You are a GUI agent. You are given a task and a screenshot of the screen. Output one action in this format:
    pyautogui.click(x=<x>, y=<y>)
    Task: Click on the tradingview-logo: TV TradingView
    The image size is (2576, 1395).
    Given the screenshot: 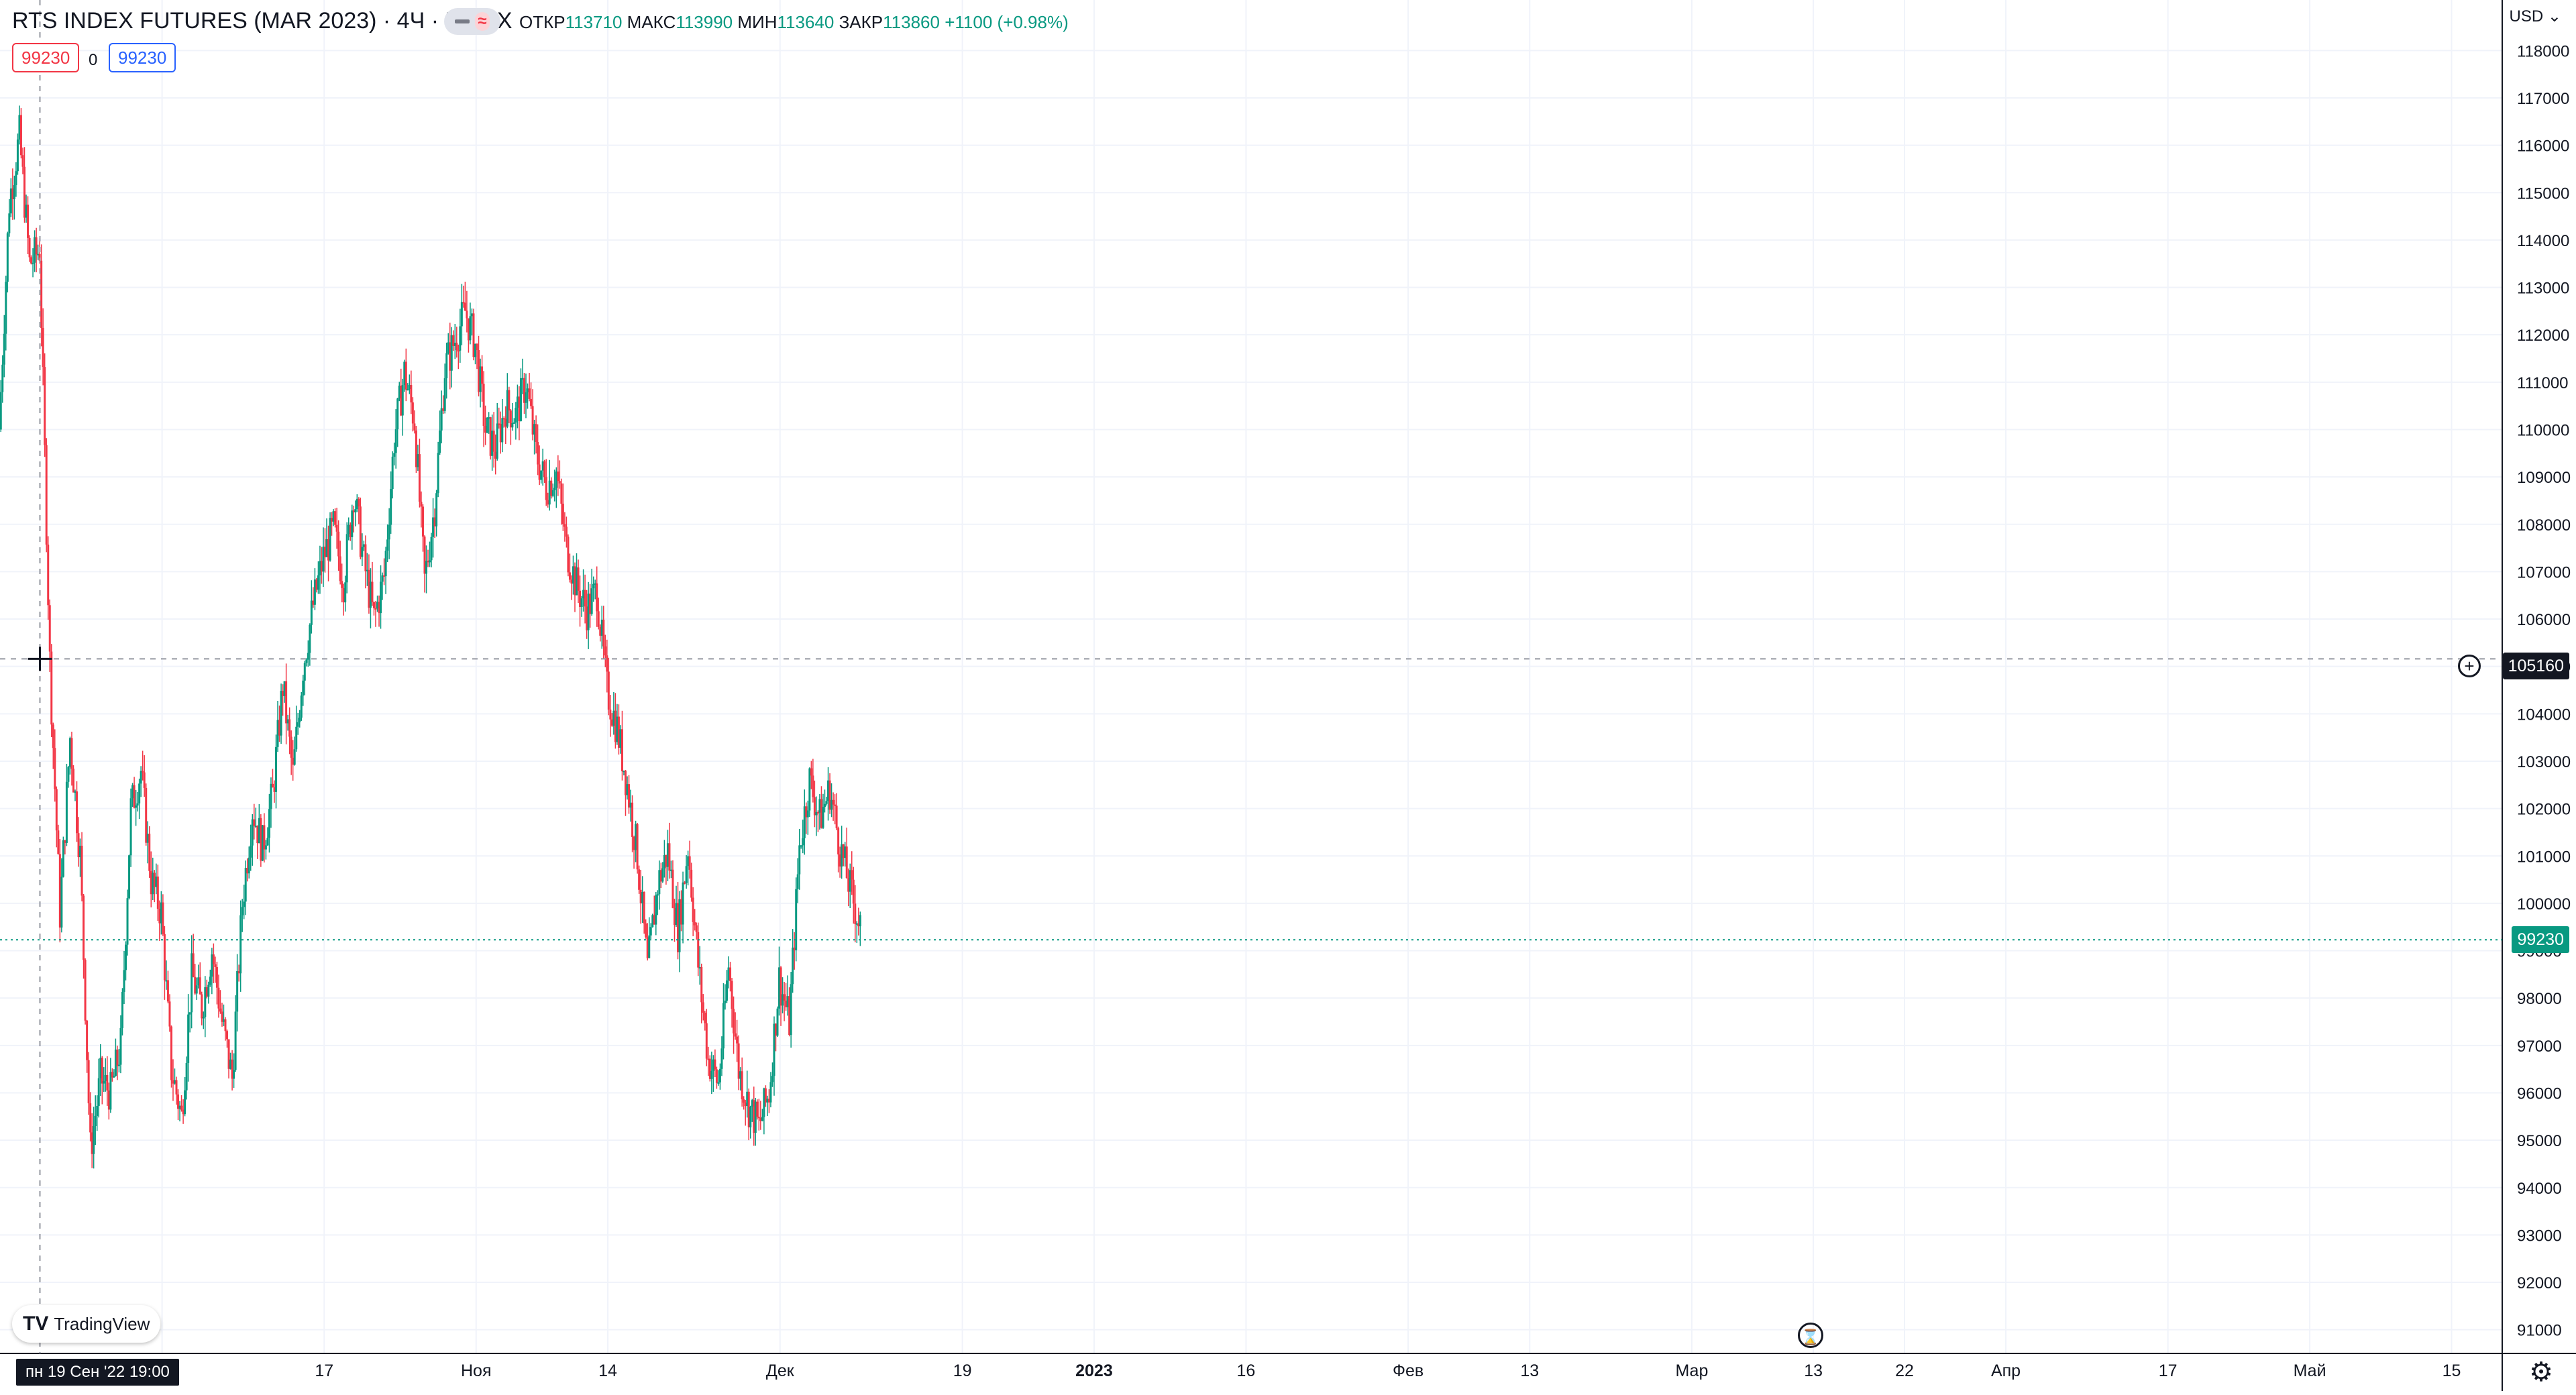 What is the action you would take?
    pyautogui.click(x=86, y=1324)
    